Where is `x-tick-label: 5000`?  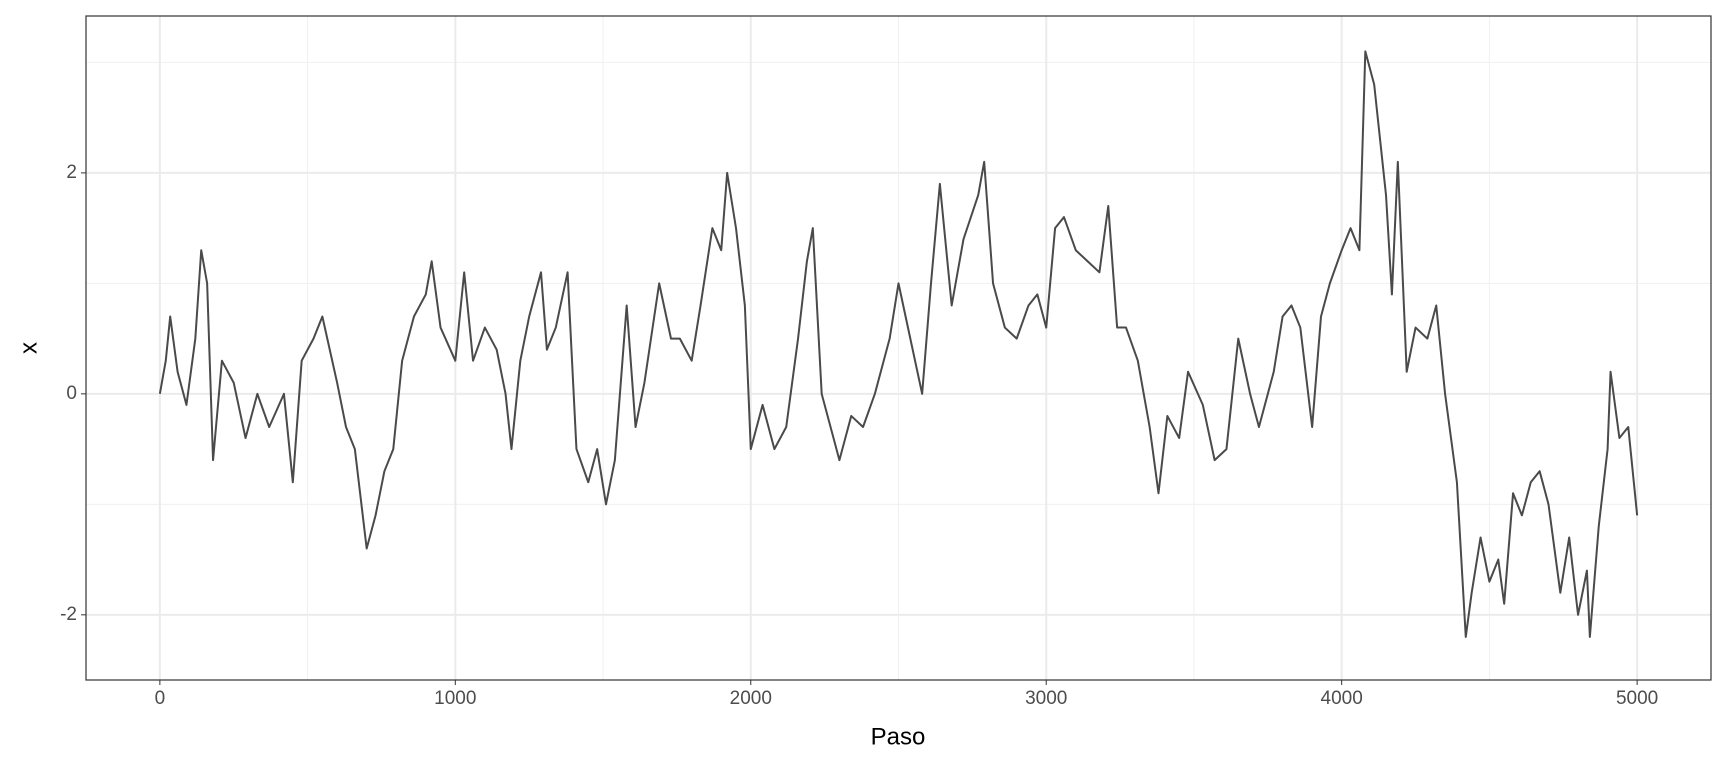 x-tick-label: 5000 is located at coordinates (1637, 698).